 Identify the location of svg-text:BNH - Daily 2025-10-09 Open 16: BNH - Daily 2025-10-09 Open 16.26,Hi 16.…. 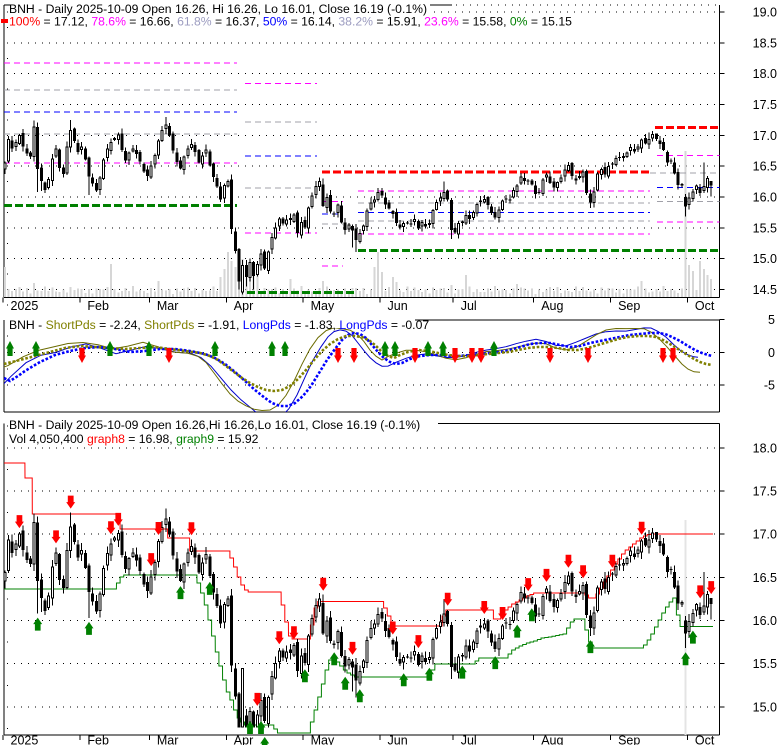
(214, 425).